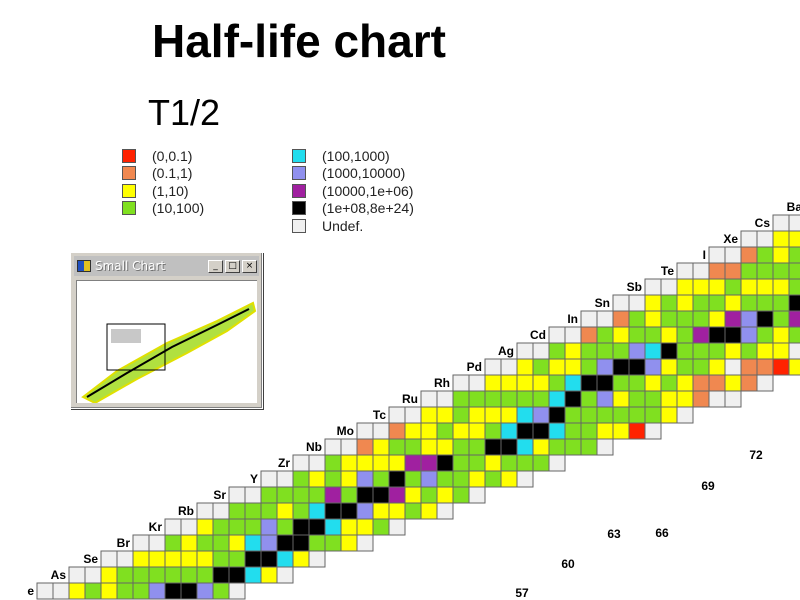  I want to click on viewport-rectangle, so click(136, 347).